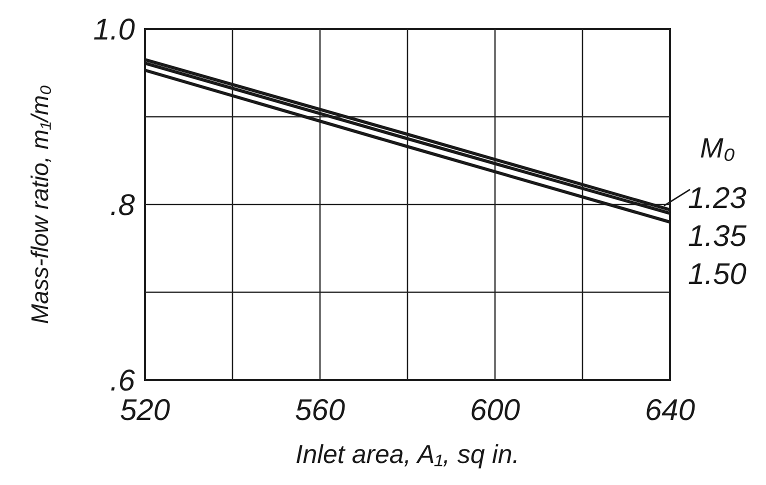 The width and height of the screenshot is (766, 485). Describe the element at coordinates (495, 410) in the screenshot. I see `x-tick-label: 600` at that location.